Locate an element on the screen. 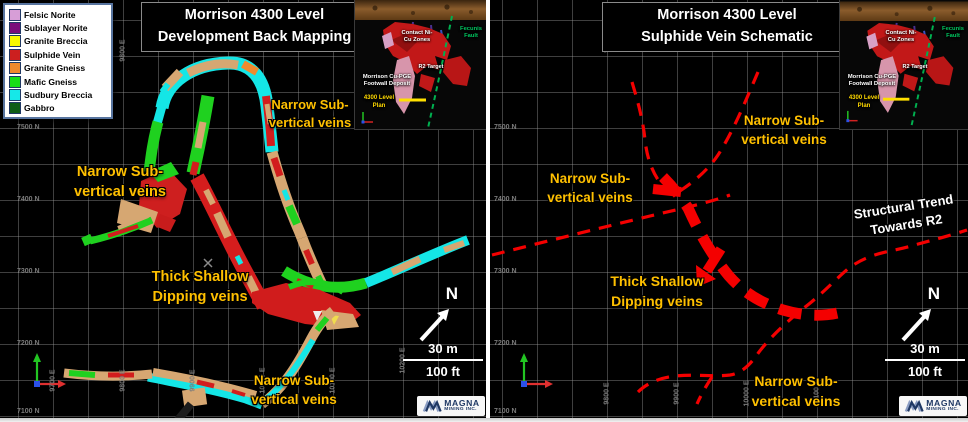 This screenshot has width=968, height=422. legend-item-label: Sulphide Vein is located at coordinates (52, 54).